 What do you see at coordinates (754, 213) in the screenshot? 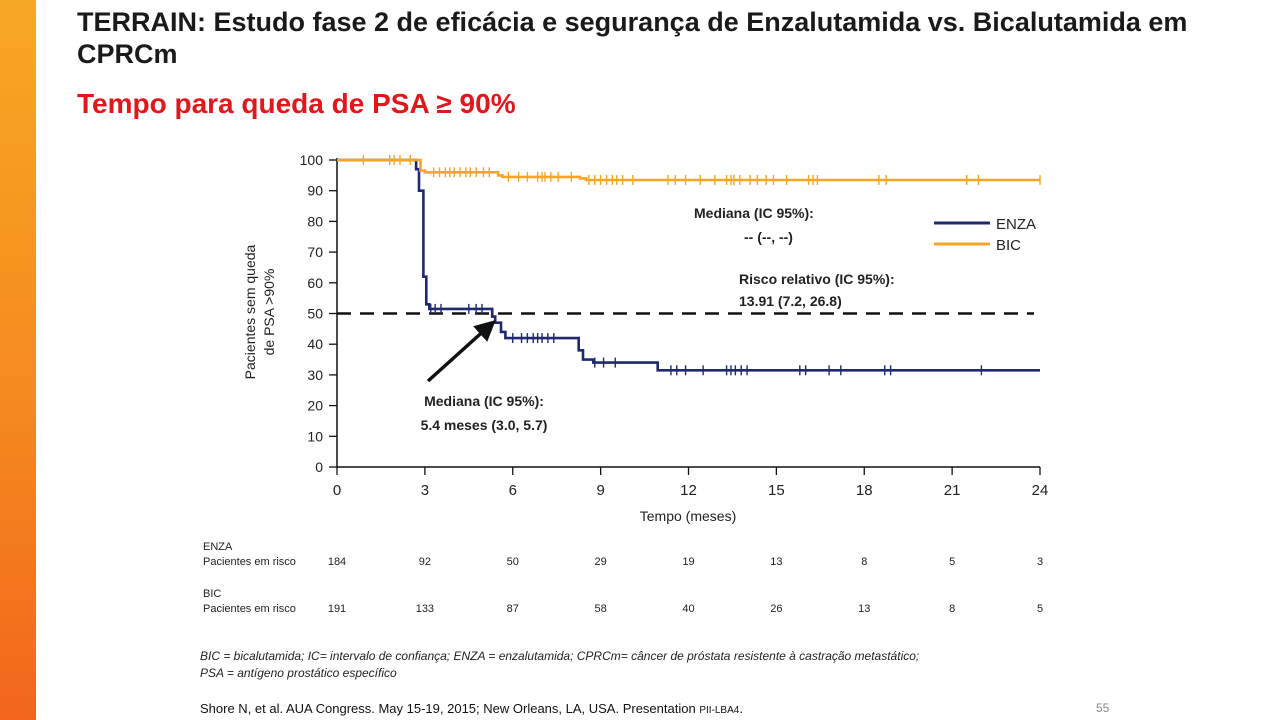
I see `bic-median-label: Mediana (IC 95%):` at bounding box center [754, 213].